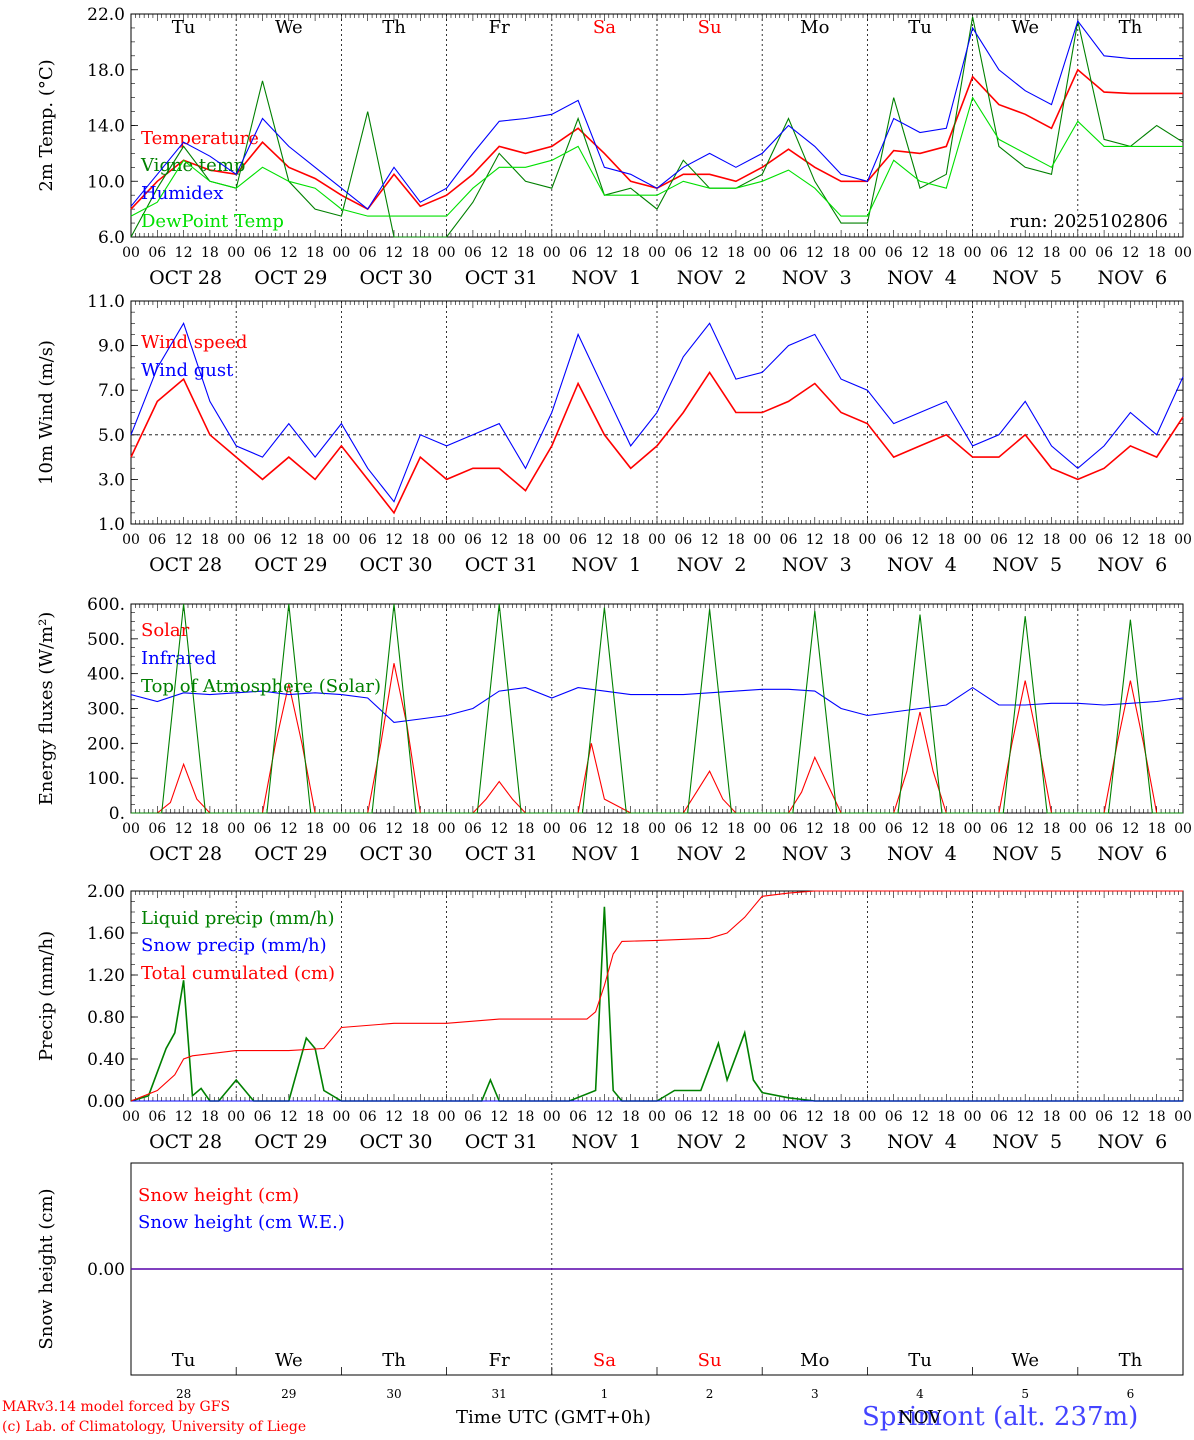 Image resolution: width=1194 pixels, height=1440 pixels. Describe the element at coordinates (106, 182) in the screenshot. I see `y-tick-label: 10.0` at that location.